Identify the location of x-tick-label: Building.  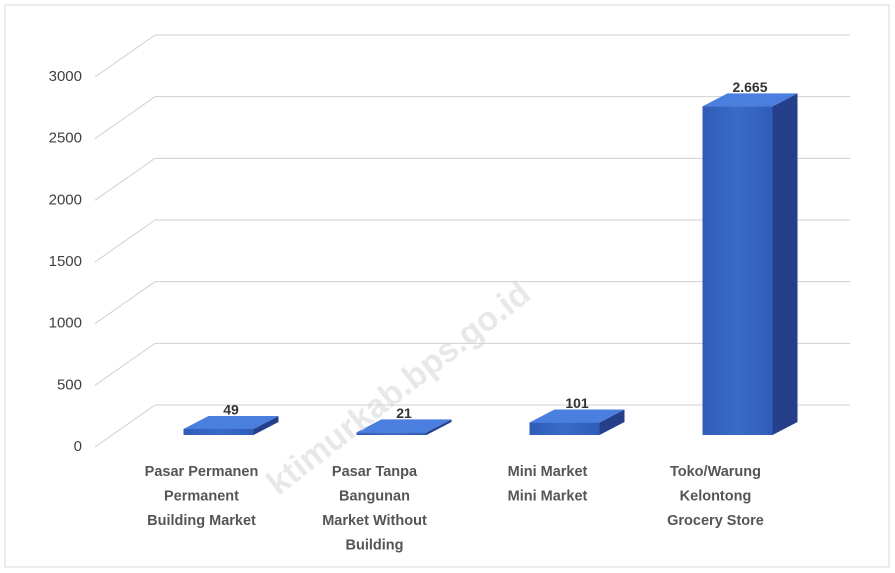
(375, 545).